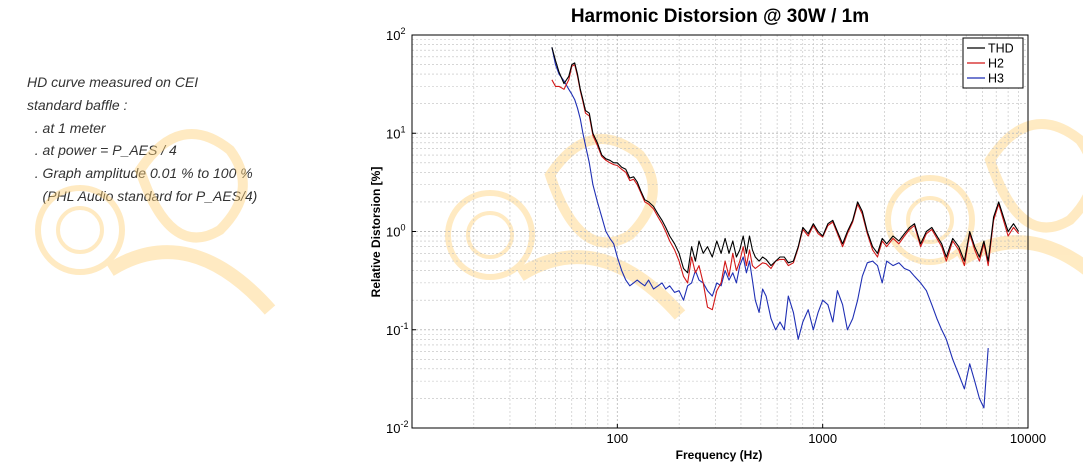 The width and height of the screenshot is (1083, 469). Describe the element at coordinates (822, 438) in the screenshot. I see `x-tick-label: 1000` at that location.